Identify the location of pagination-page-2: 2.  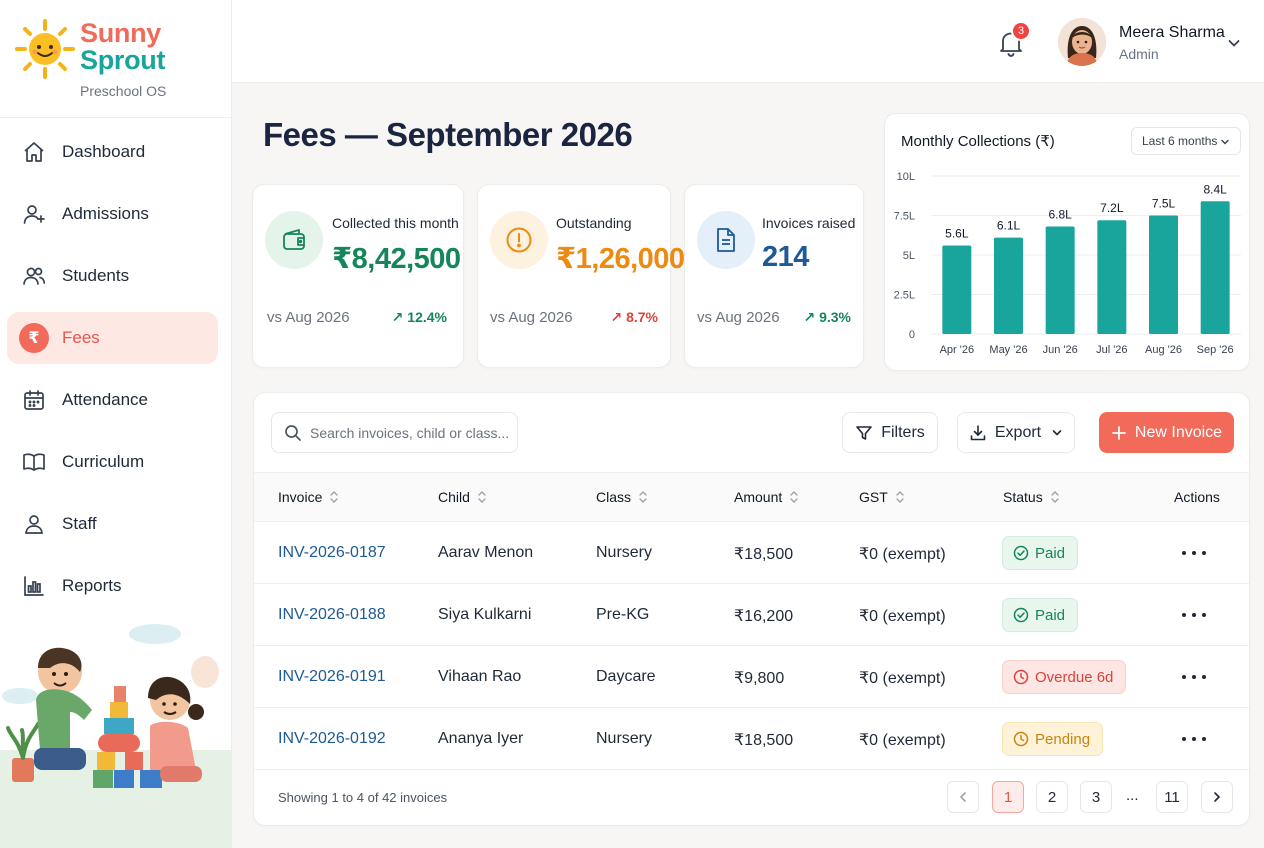
(1052, 797).